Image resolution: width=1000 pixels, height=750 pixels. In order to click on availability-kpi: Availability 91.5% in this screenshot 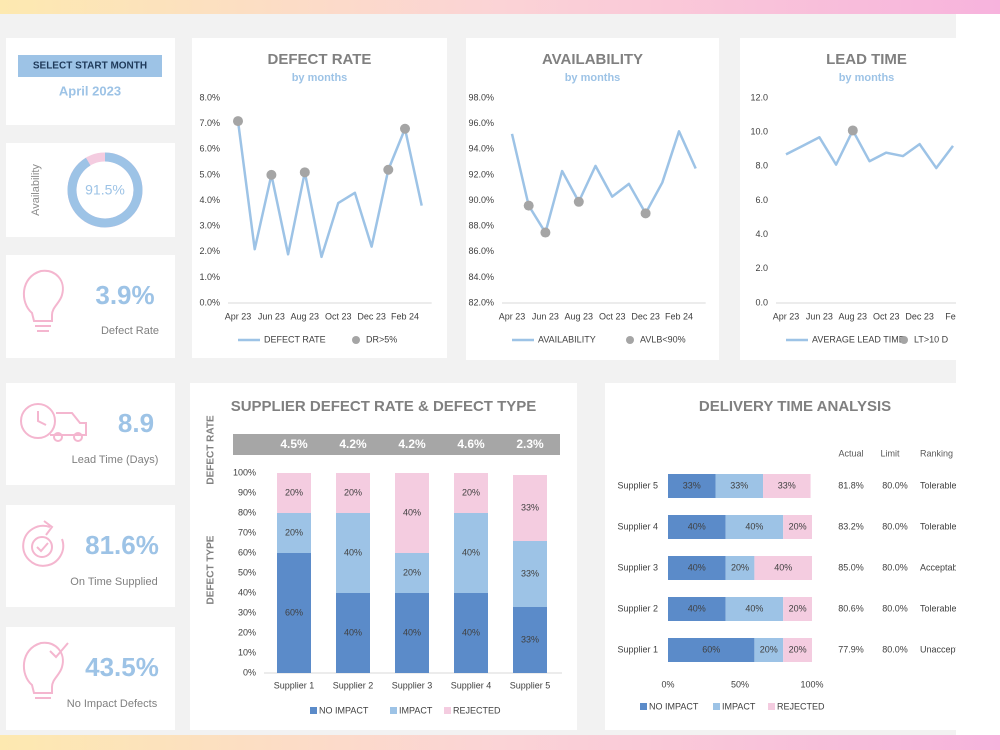, I will do `click(90, 190)`.